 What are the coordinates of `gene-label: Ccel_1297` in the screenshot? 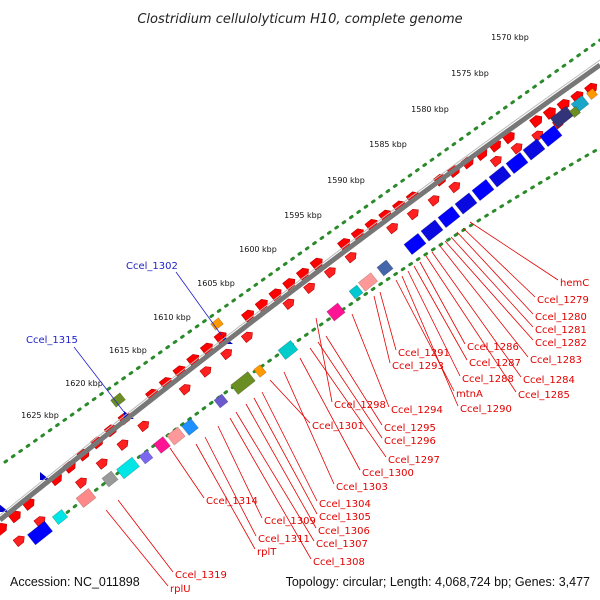 It's located at (414, 460).